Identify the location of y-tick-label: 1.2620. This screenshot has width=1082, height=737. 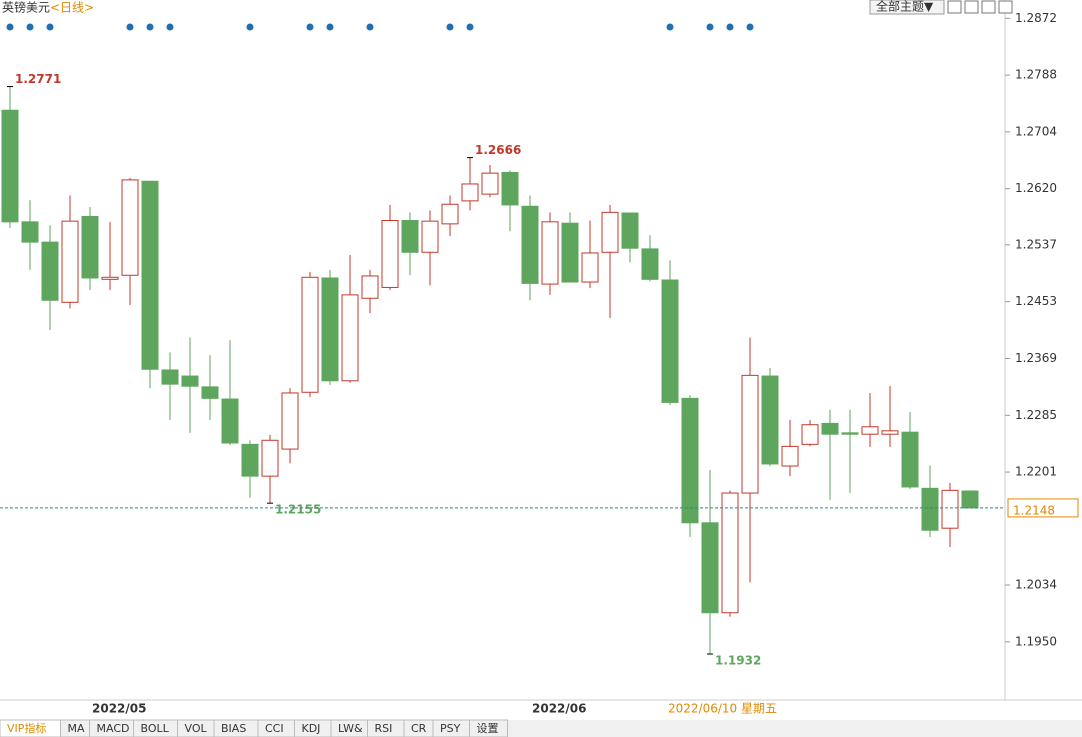
(1036, 188).